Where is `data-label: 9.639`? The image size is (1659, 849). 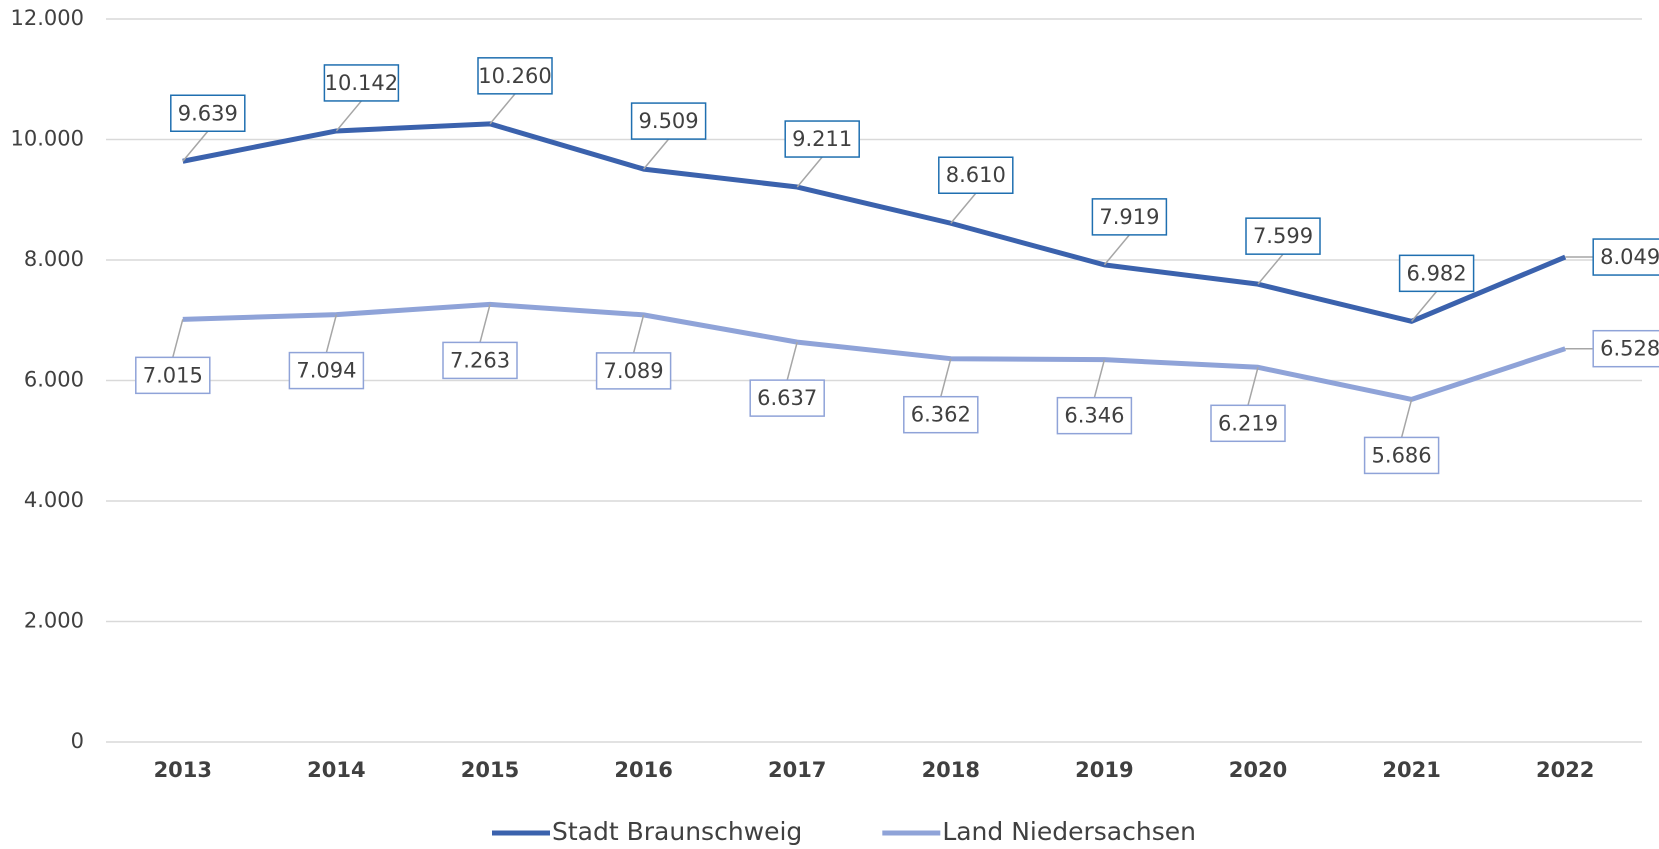
data-label: 9.639 is located at coordinates (208, 128).